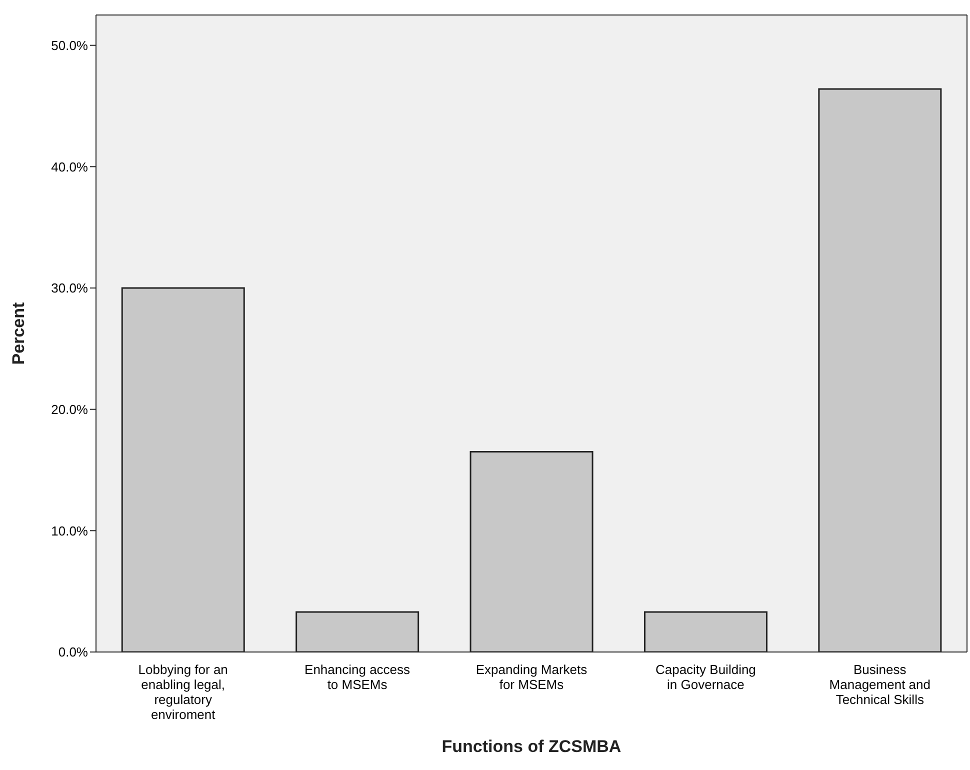 This screenshot has height=770, width=970. What do you see at coordinates (532, 677) in the screenshot?
I see `x-tick-label: Expanding Markets for MSEMs` at bounding box center [532, 677].